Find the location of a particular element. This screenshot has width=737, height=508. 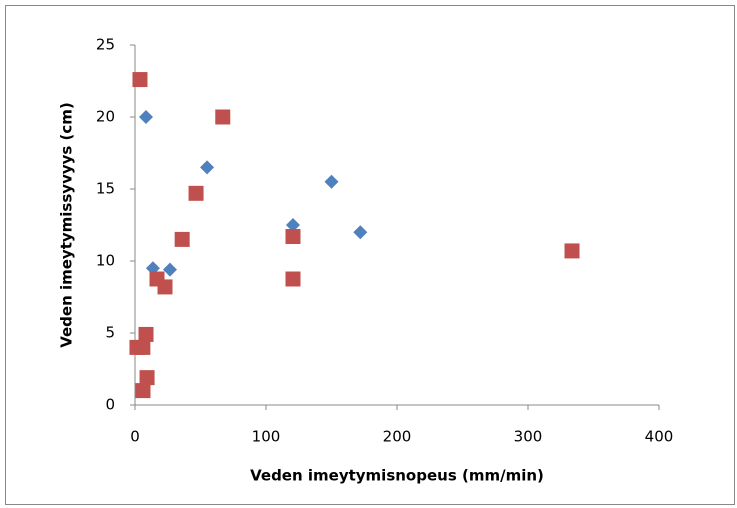

x-tick-label: 200 is located at coordinates (397, 437).